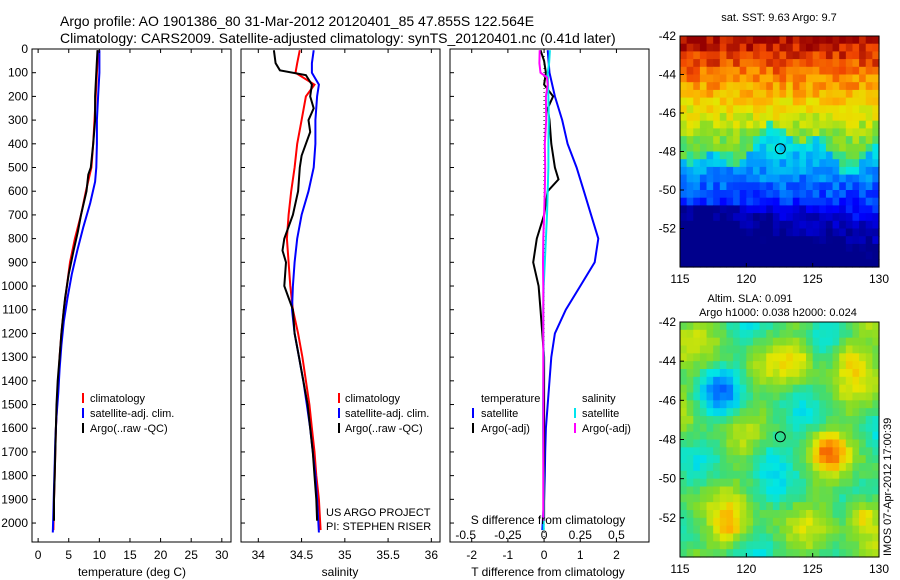  Describe the element at coordinates (606, 429) in the screenshot. I see `legend-s-argo-label: Argo(-adj)` at that location.